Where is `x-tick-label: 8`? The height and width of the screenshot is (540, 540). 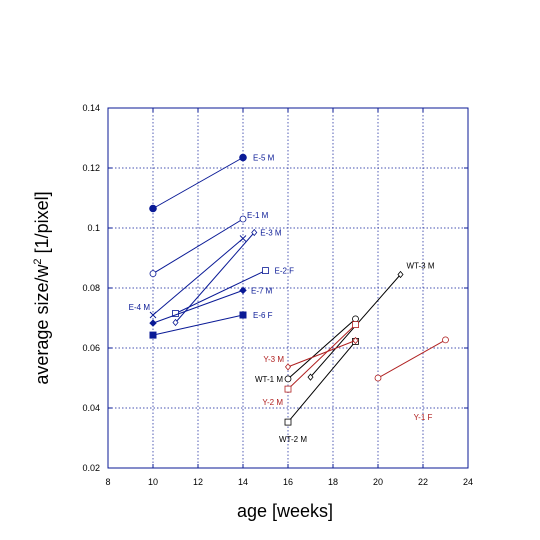 x-tick-label: 8 is located at coordinates (107, 482).